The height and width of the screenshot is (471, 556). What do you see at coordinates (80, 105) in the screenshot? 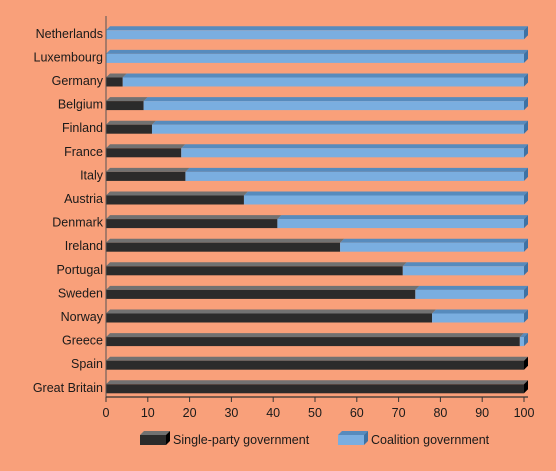
I see `category-label: Belgium` at bounding box center [80, 105].